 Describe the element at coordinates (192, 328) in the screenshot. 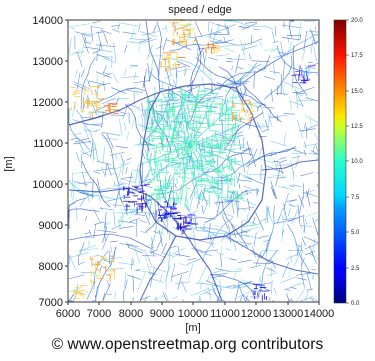

I see `x-axis-label: [m]` at that location.